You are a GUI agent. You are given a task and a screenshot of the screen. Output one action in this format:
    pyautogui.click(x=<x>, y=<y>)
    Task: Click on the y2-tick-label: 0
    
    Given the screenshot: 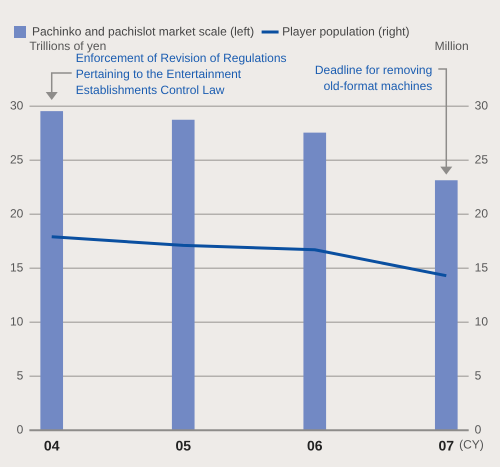 What is the action you would take?
    pyautogui.click(x=478, y=429)
    